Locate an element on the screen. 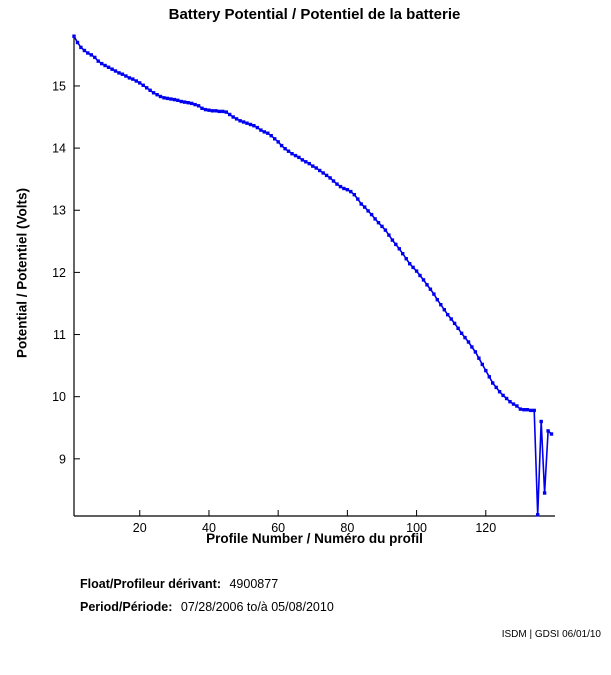 The width and height of the screenshot is (611, 675). y-tick-label: 11 is located at coordinates (59, 335).